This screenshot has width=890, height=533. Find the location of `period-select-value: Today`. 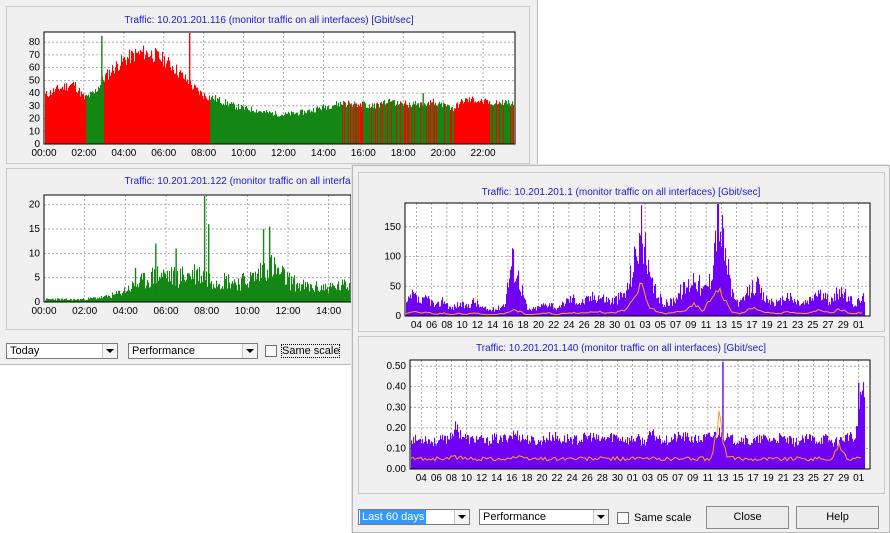

period-select-value: Today is located at coordinates (25, 351).